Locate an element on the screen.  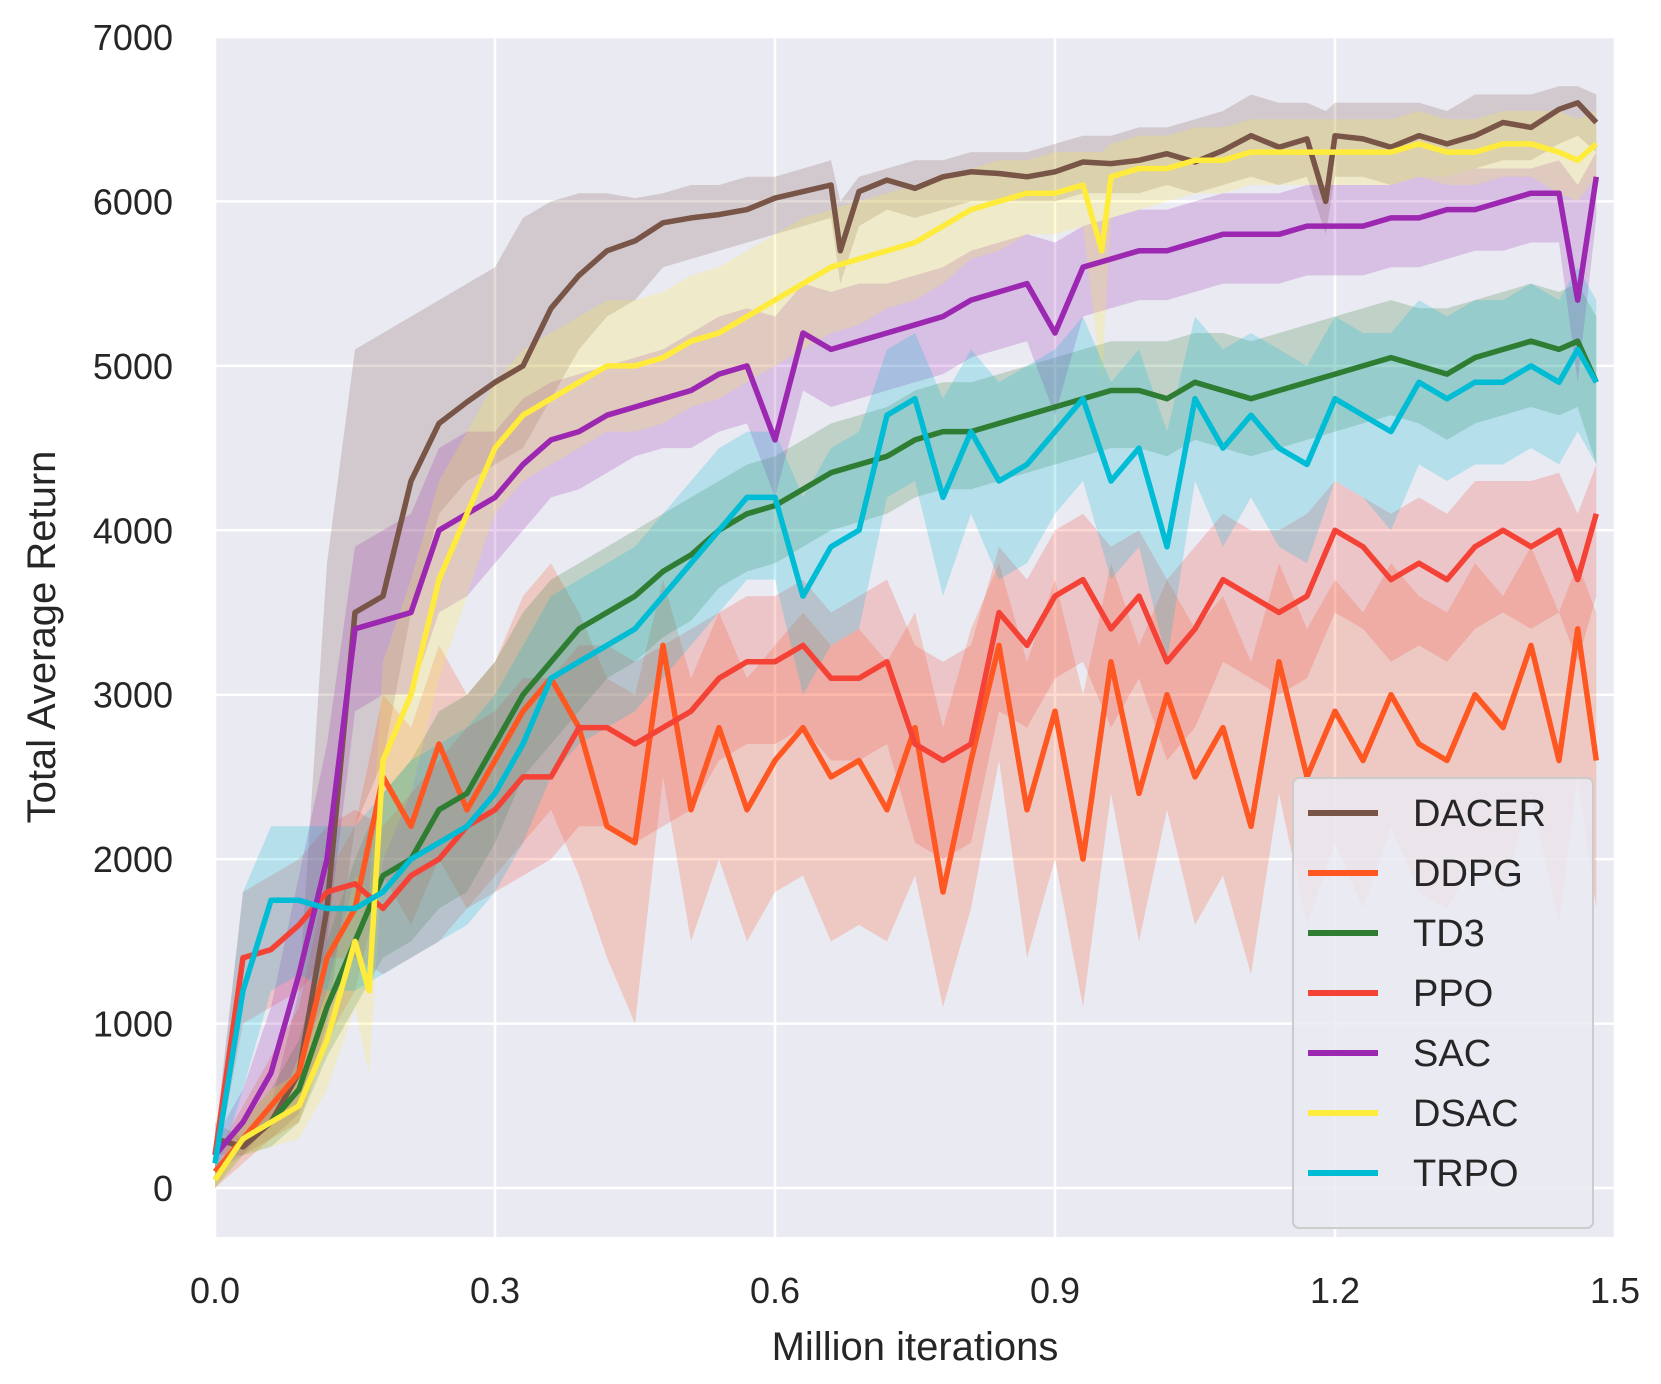
legend-label-ppo: PPO is located at coordinates (1453, 994).